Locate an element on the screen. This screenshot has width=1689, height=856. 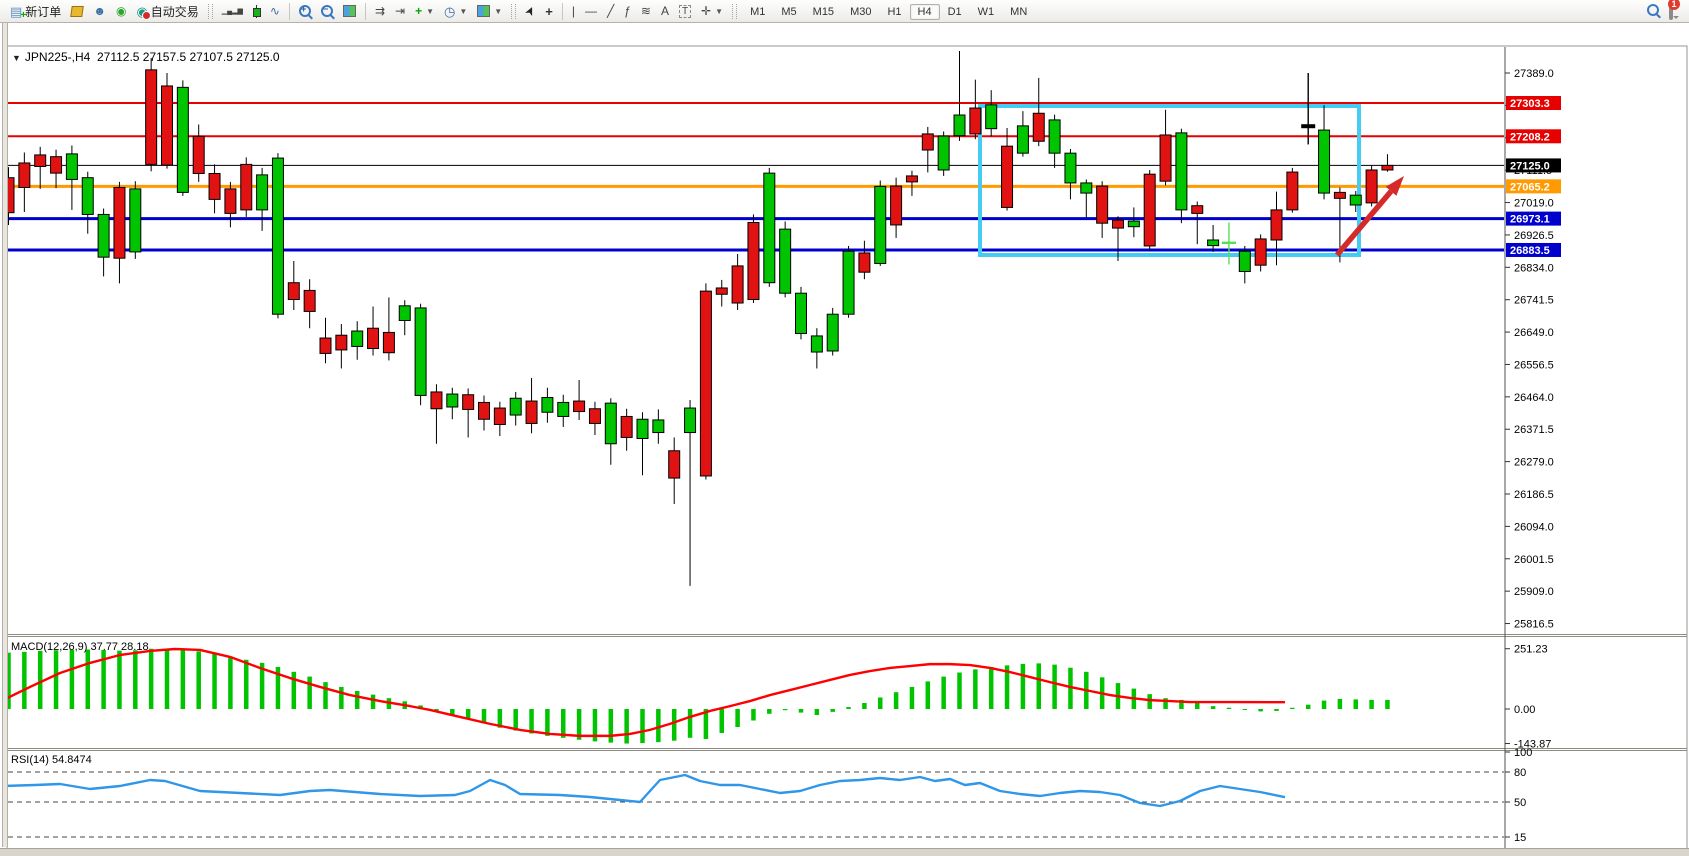
indicators-button: + ▼ is located at coordinates (424, 11).